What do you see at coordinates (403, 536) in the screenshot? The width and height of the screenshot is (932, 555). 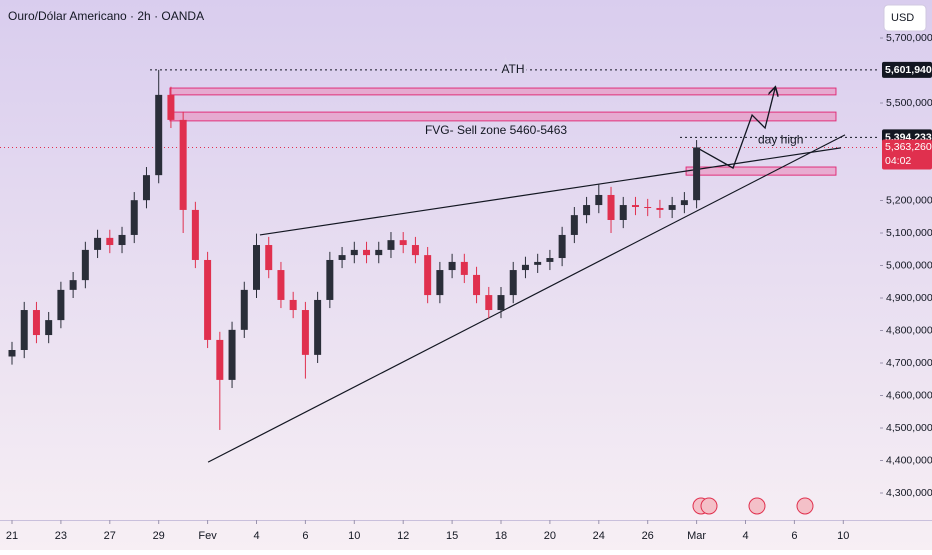 I see `x-tick-label: 12` at bounding box center [403, 536].